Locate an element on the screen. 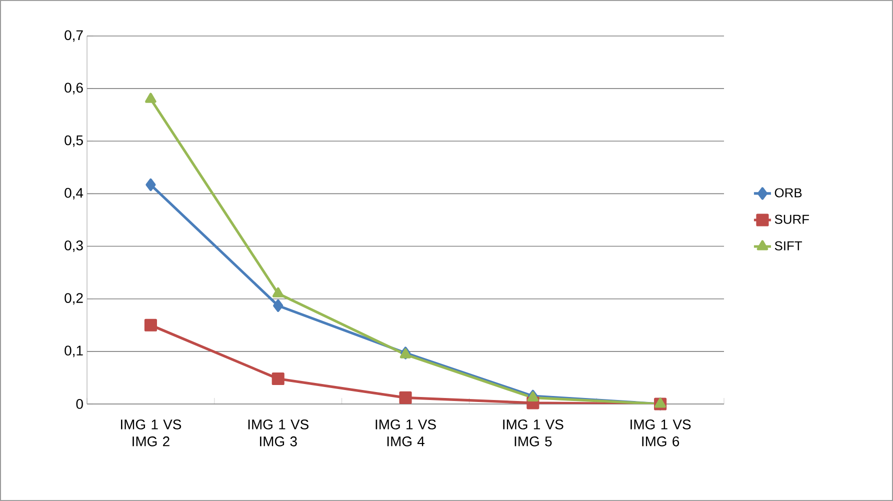 The height and width of the screenshot is (501, 893). x-tick-label: IMG 1 VS IMG 4 is located at coordinates (406, 432).